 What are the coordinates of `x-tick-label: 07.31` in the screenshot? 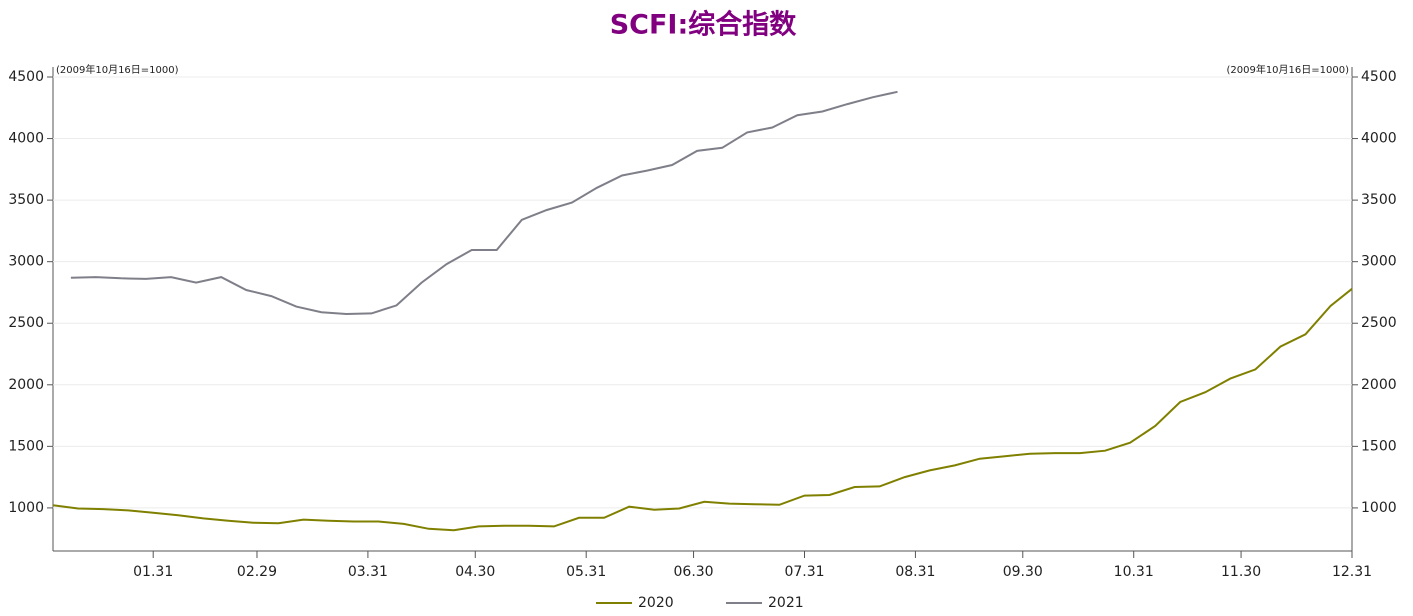 It's located at (804, 572).